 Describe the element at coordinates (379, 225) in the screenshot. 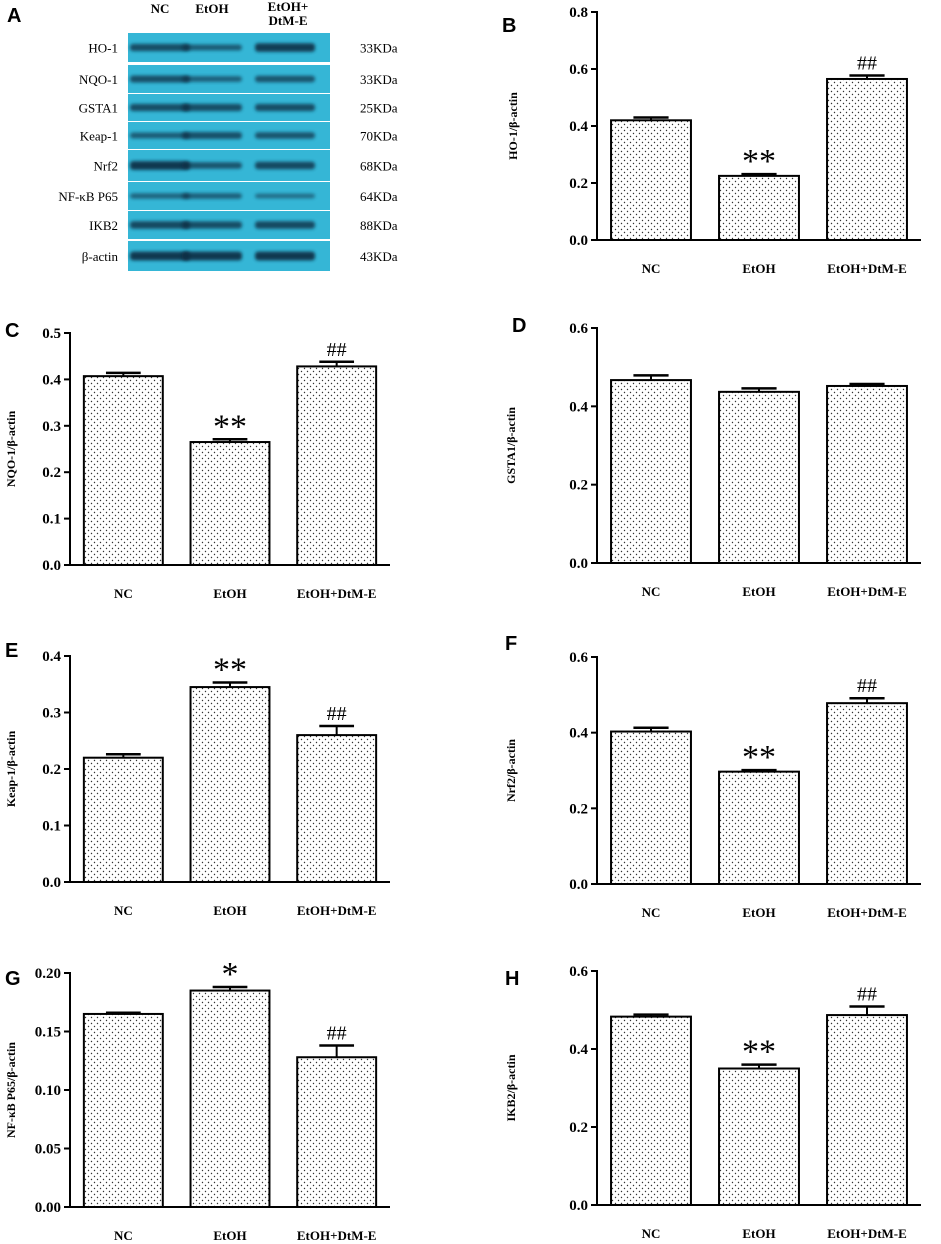

I see `size-label: 88KDa` at that location.